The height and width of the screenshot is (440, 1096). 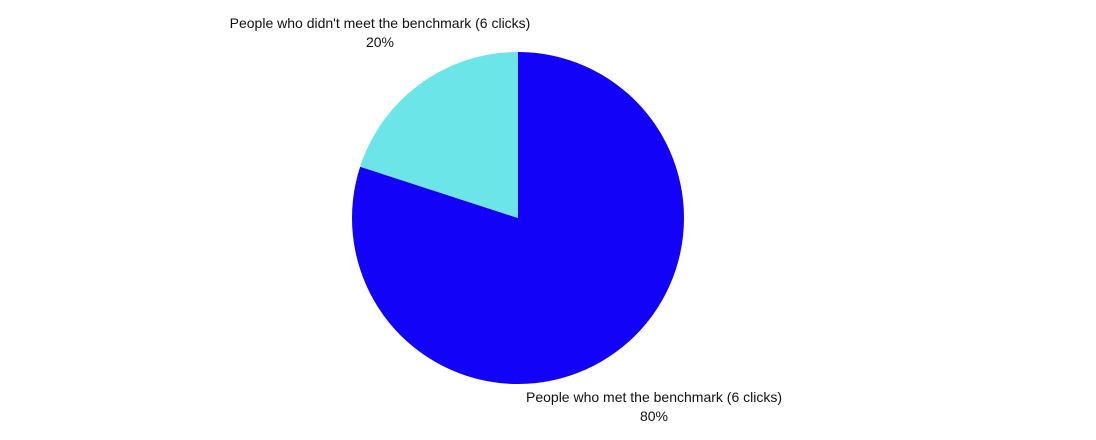 I want to click on slice-label-met: People who met the benchmark (6 clicks), so click(x=654, y=397).